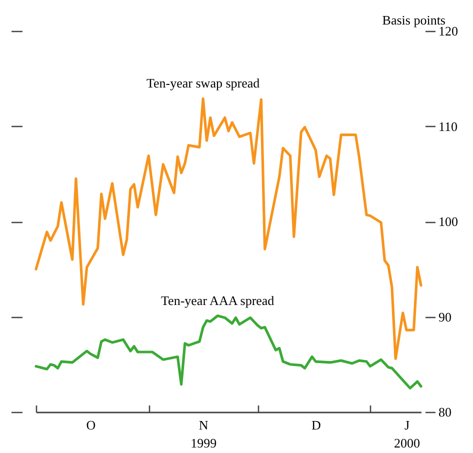  Describe the element at coordinates (448, 221) in the screenshot. I see `y-tick-label: 100` at that location.